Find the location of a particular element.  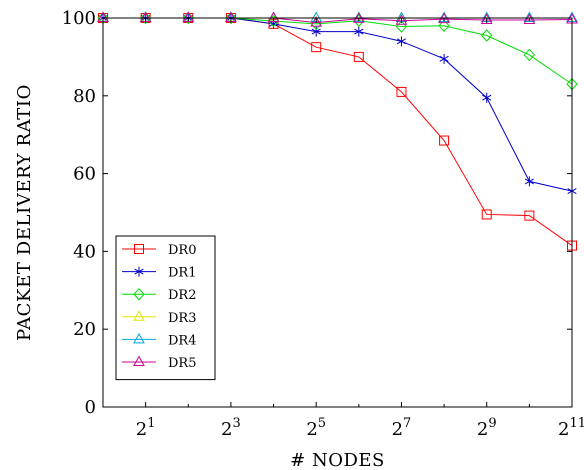

legend-label: DR5 is located at coordinates (182, 363).